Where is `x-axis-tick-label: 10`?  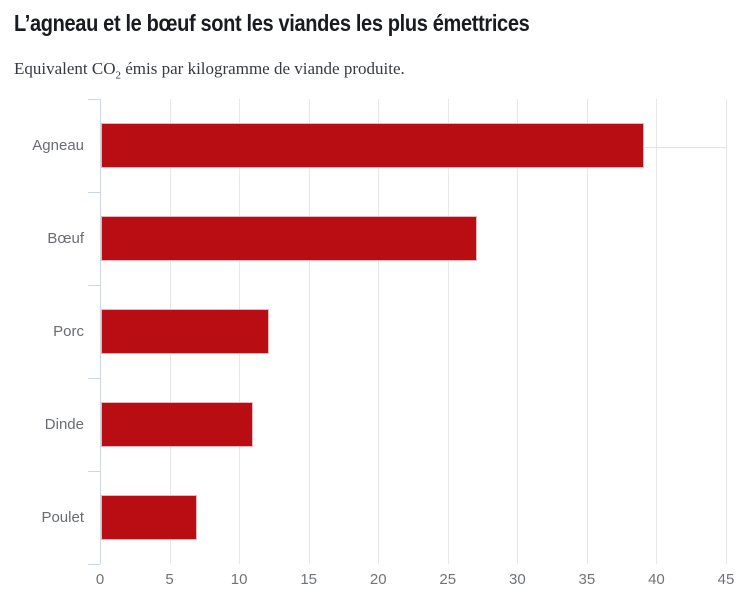
x-axis-tick-label: 10 is located at coordinates (239, 579).